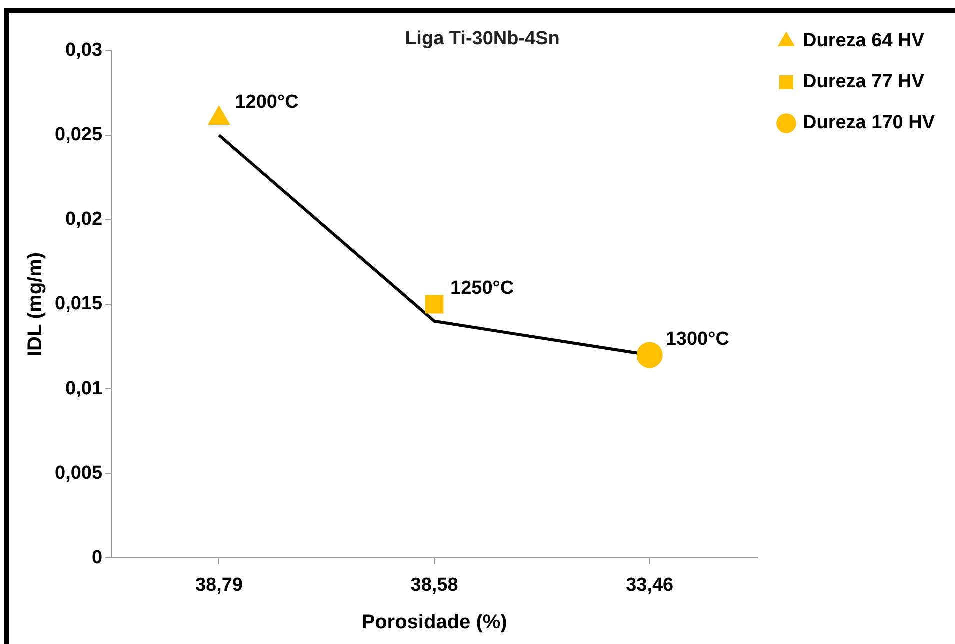 Image resolution: width=955 pixels, height=644 pixels. What do you see at coordinates (35, 304) in the screenshot?
I see `y-axis-title: IDL (mg/m)` at bounding box center [35, 304].